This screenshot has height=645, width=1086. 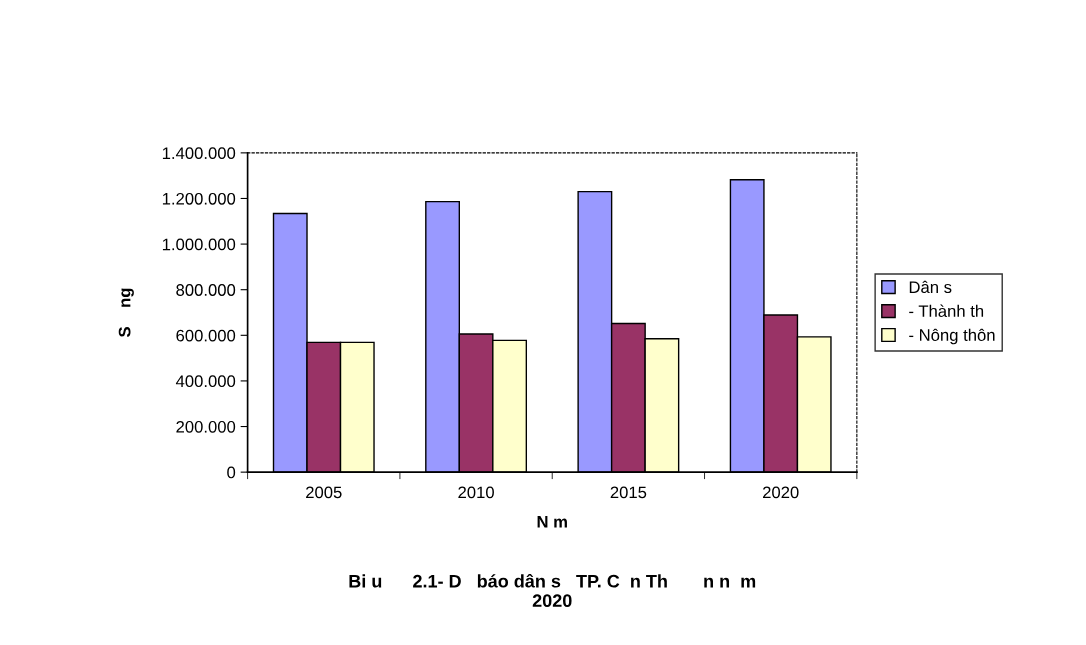 What do you see at coordinates (206, 290) in the screenshot?
I see `y-tick-label: 800.000` at bounding box center [206, 290].